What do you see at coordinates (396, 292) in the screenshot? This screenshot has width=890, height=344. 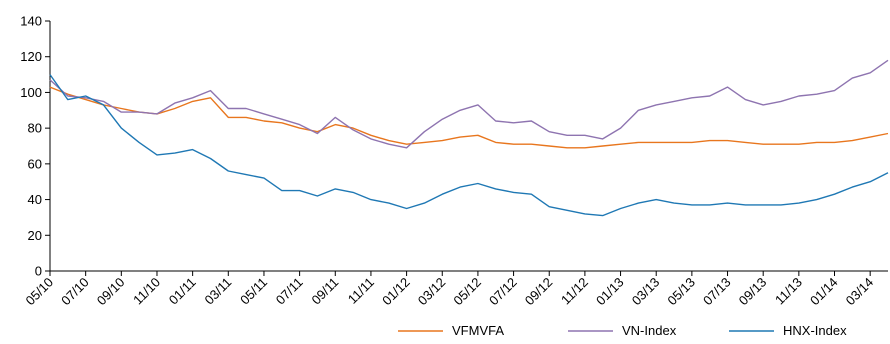 I see `x-tick-label: 01/12` at bounding box center [396, 292].